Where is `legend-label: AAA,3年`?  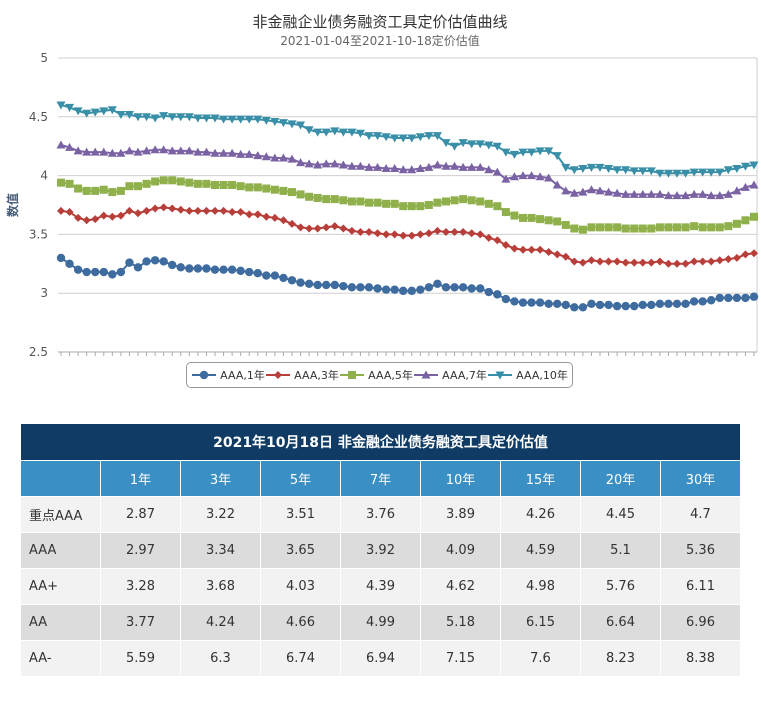 legend-label: AAA,3年 is located at coordinates (316, 375).